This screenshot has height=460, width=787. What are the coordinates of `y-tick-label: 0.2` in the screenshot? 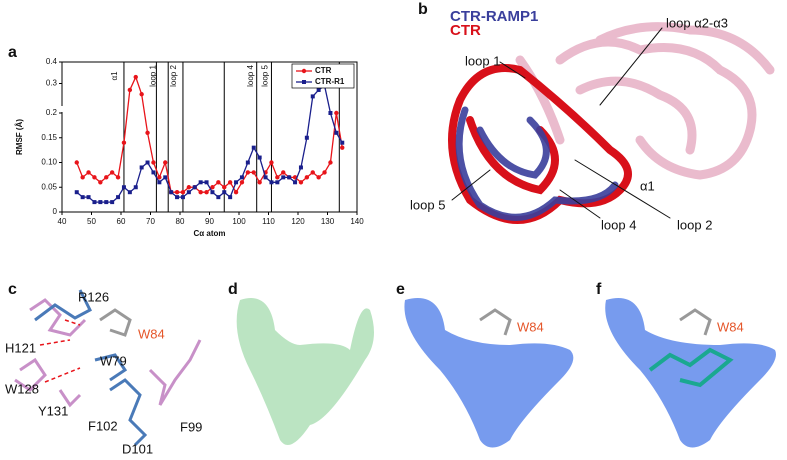 It's located at (52, 112).